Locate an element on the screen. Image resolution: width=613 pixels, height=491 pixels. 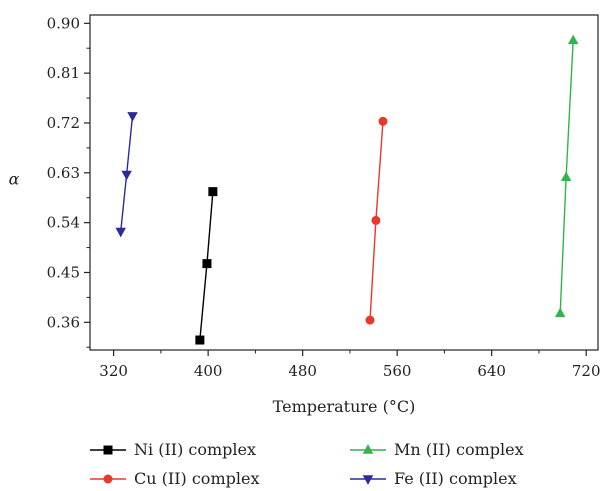
legend-label: Cu (II) complex is located at coordinates (196, 478).